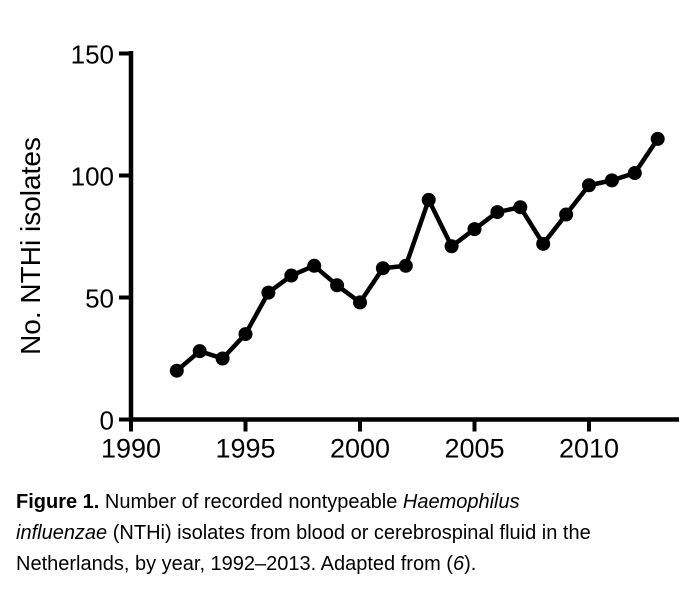  Describe the element at coordinates (62, 533) in the screenshot. I see `caption-segment: influenzae` at that location.